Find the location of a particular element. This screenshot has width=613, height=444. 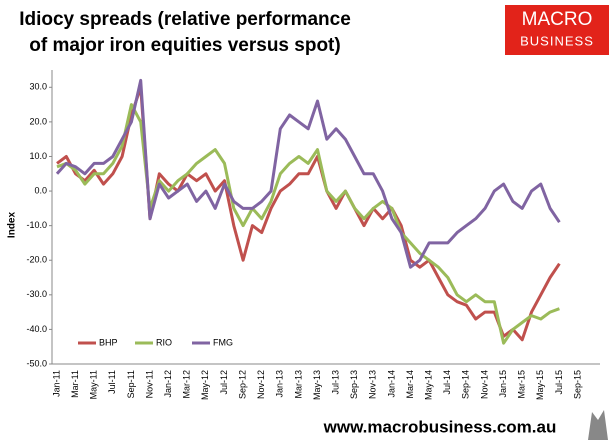

y-tick-label: -30.0 is located at coordinates (36, 294).